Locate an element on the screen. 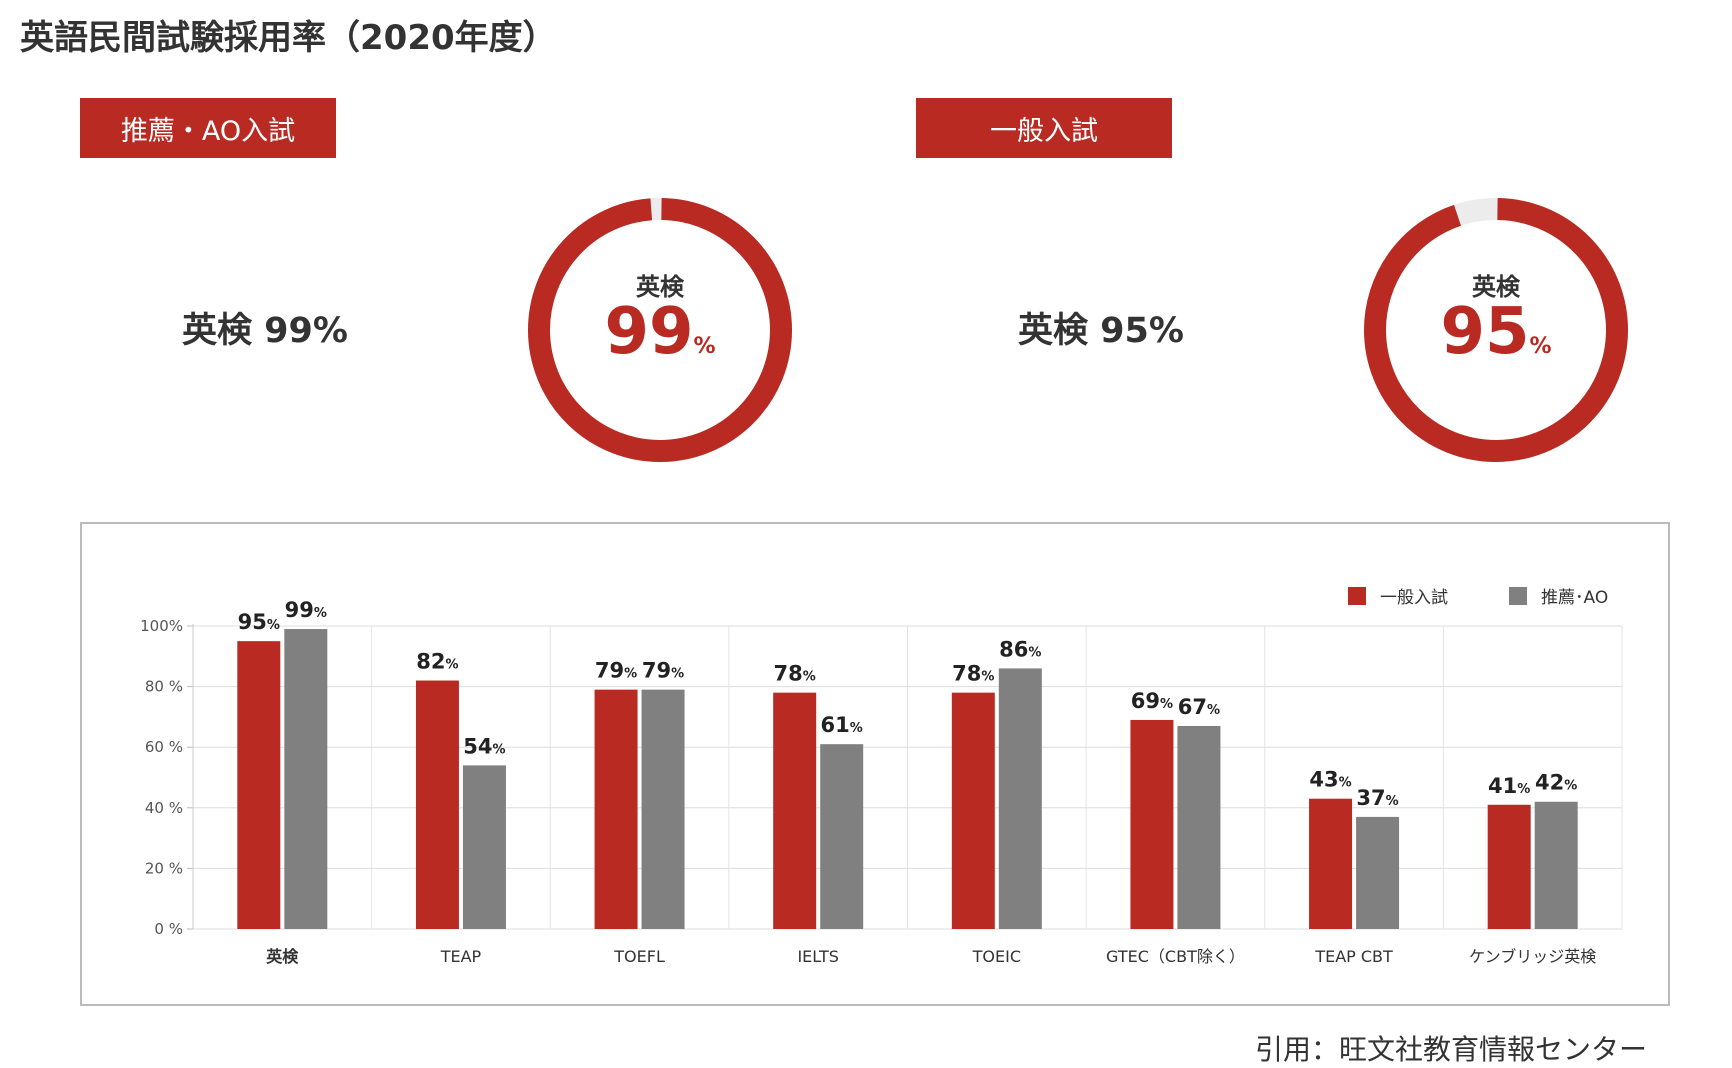 Image resolution: width=1732 pixels, height=1068 pixels. x-category-label: 英検 is located at coordinates (282, 956).